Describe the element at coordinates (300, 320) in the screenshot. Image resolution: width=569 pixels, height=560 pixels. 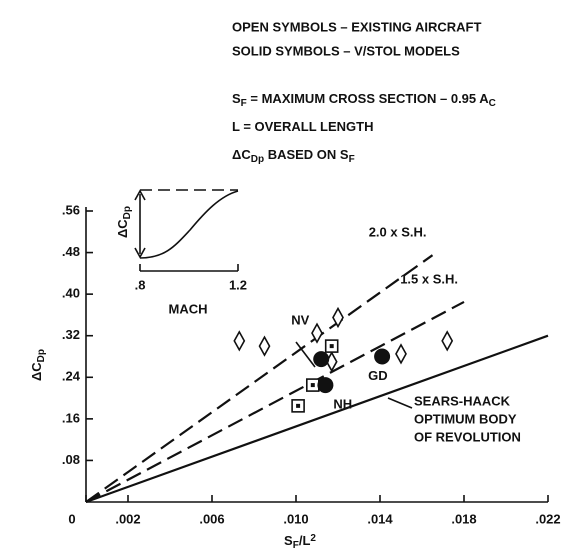
I see `point-label: NV` at that location.